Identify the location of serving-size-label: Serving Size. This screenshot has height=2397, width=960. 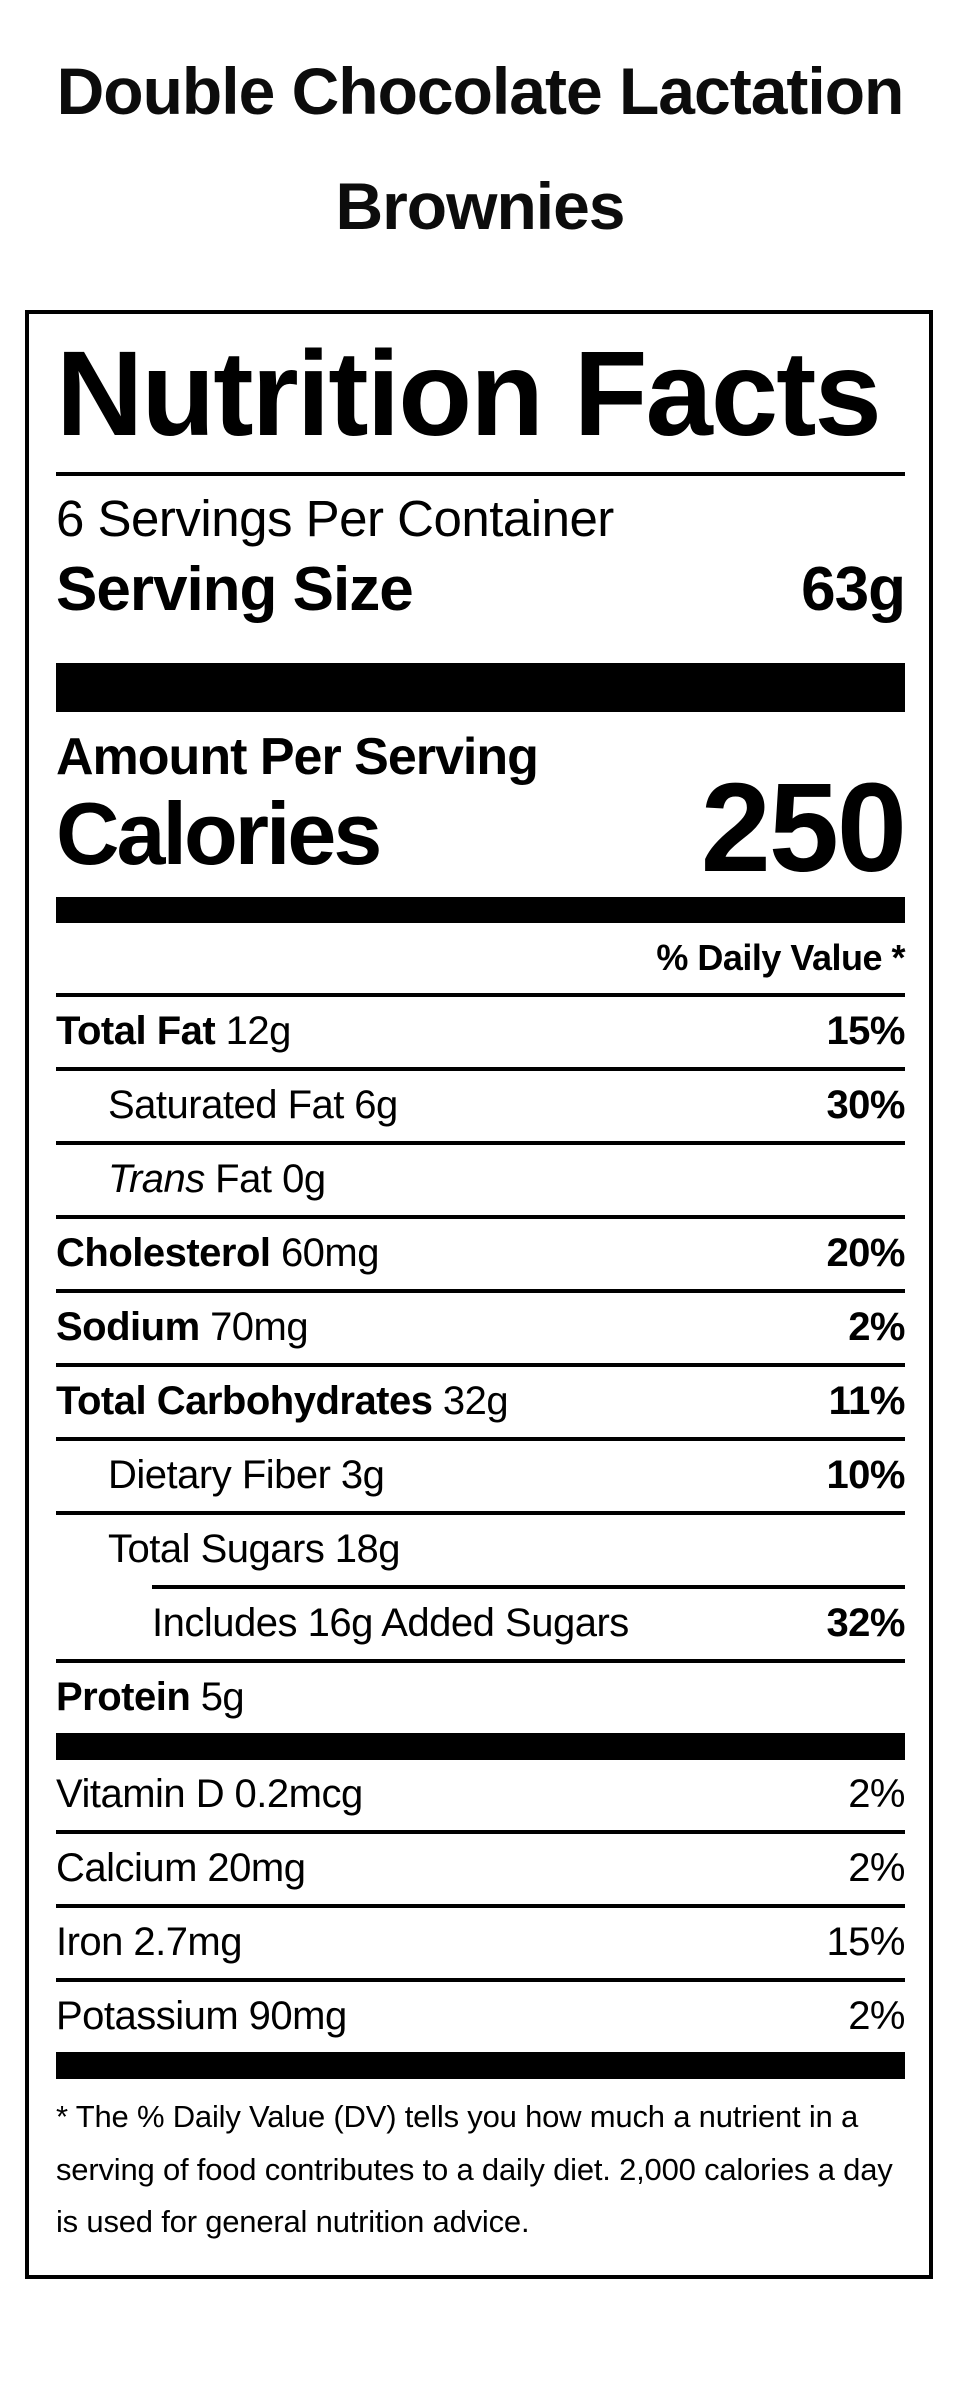
(235, 589).